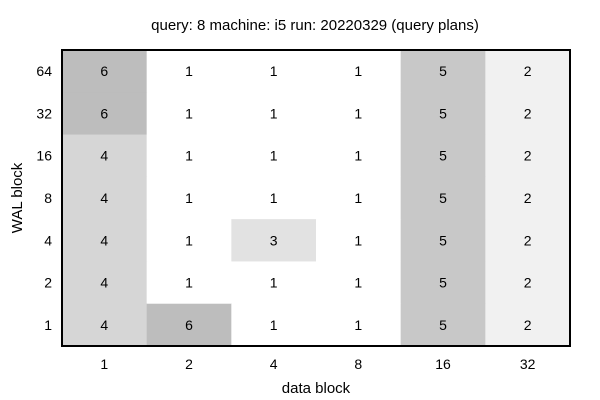  I want to click on x-axis-label: data block, so click(316, 388).